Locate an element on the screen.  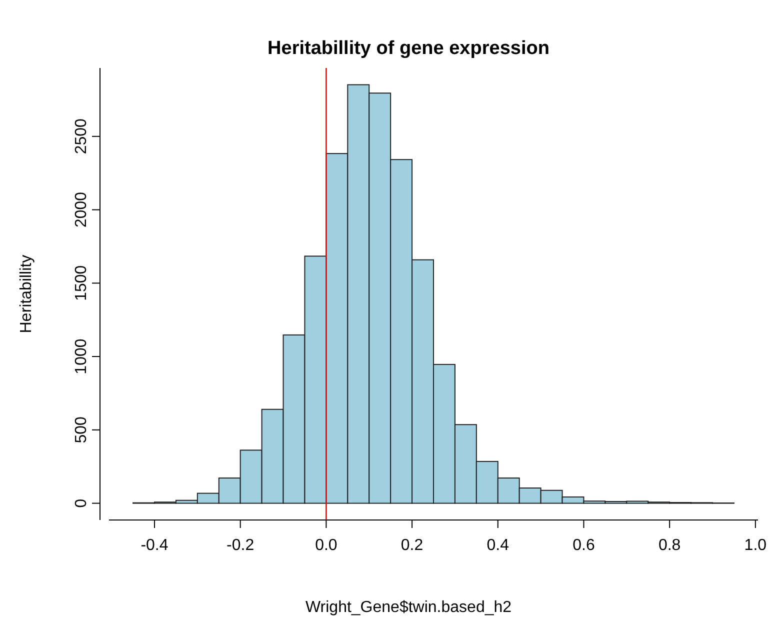
y-tick-label: 2000 is located at coordinates (81, 210).